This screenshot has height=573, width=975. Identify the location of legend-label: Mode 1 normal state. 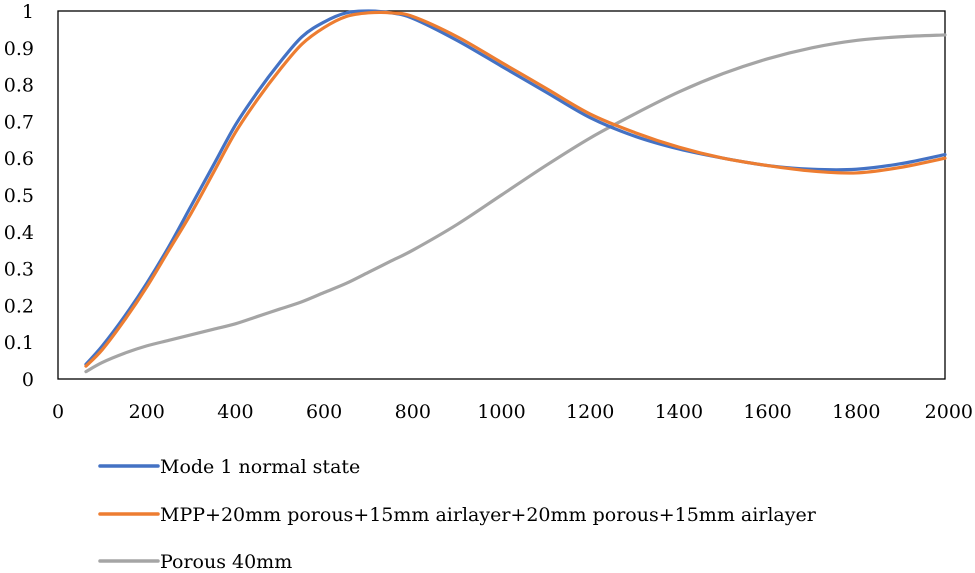
(260, 467).